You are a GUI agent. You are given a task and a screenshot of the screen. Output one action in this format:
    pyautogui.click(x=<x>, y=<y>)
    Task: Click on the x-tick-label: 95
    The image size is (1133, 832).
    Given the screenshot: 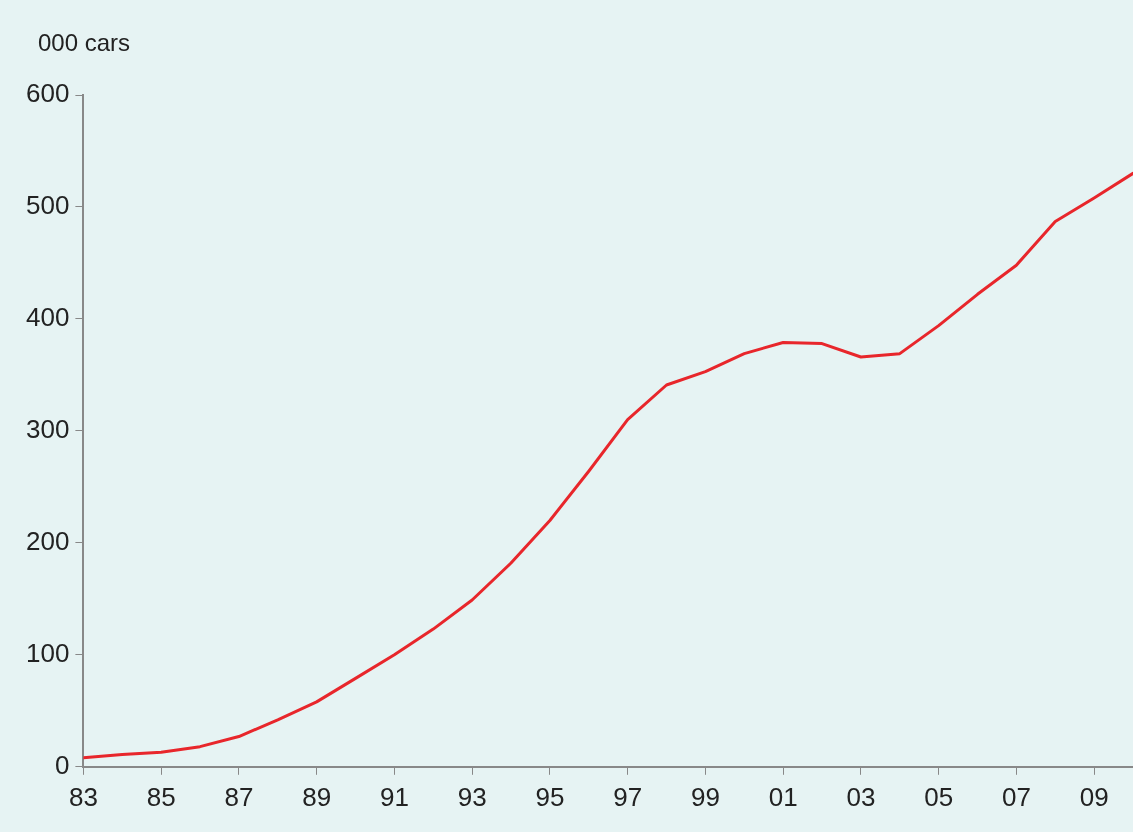 What is the action you would take?
    pyautogui.click(x=550, y=796)
    